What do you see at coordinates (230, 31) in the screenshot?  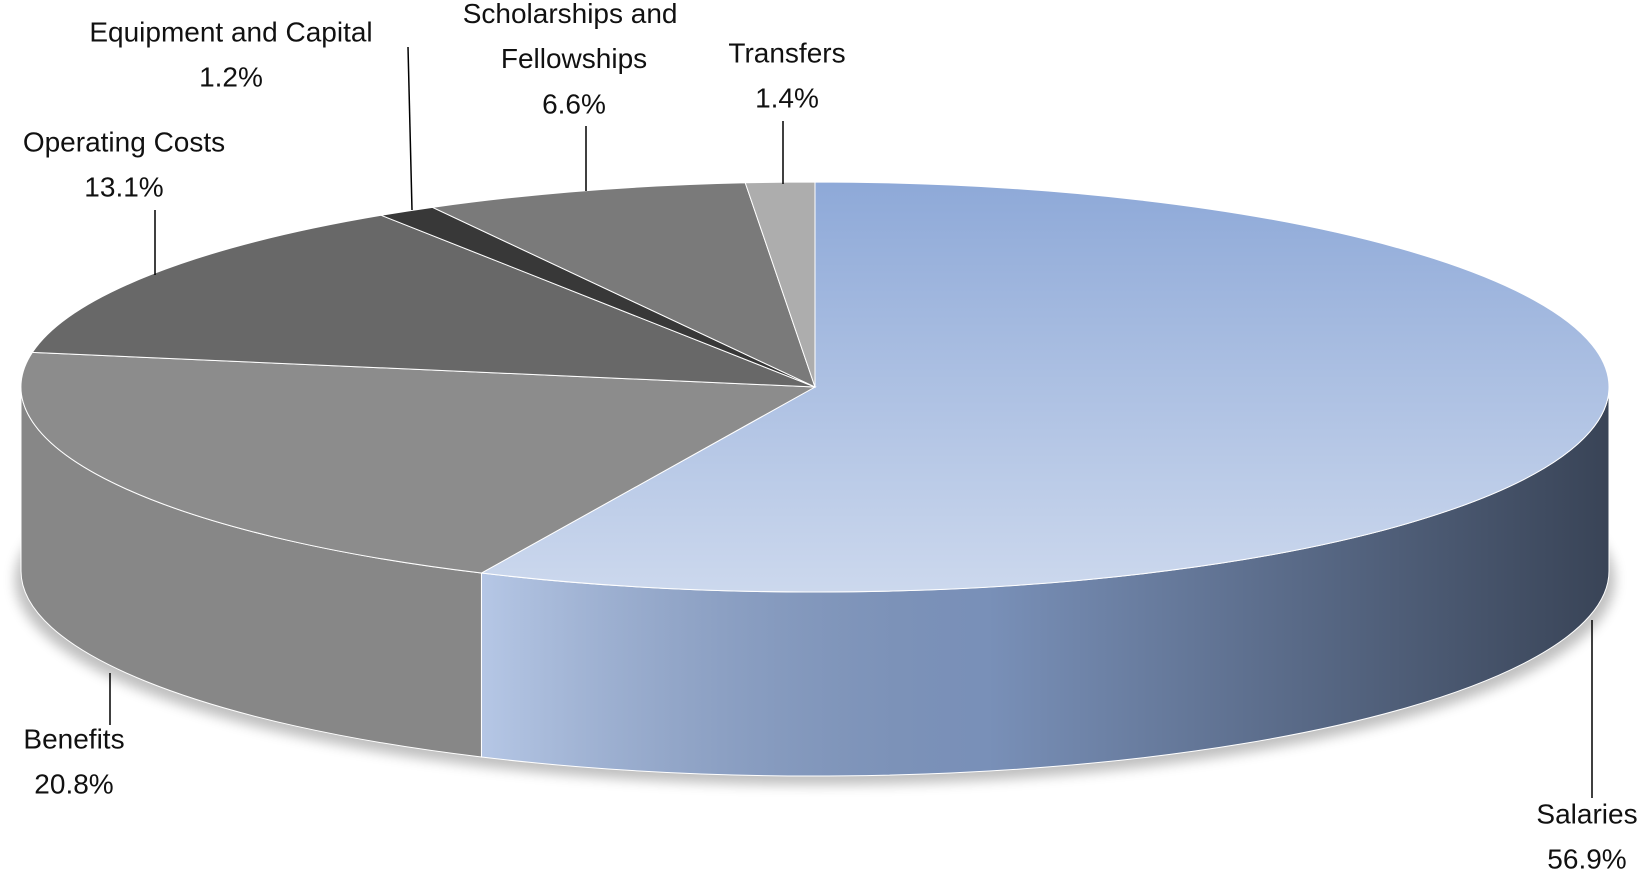 I see `slice-label: Equipment and Capital` at bounding box center [230, 31].